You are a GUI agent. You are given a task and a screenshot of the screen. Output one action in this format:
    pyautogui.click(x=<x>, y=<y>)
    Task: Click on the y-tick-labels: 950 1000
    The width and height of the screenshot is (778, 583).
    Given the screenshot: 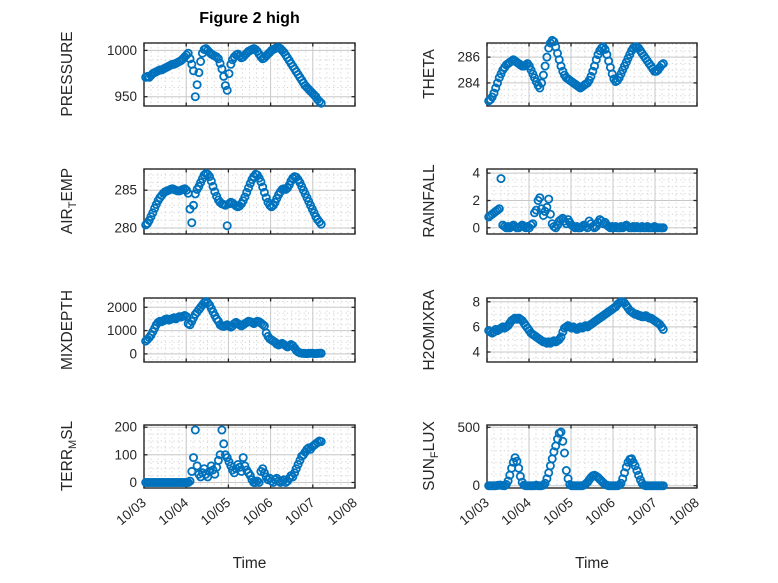 What is the action you would take?
    pyautogui.click(x=122, y=73)
    